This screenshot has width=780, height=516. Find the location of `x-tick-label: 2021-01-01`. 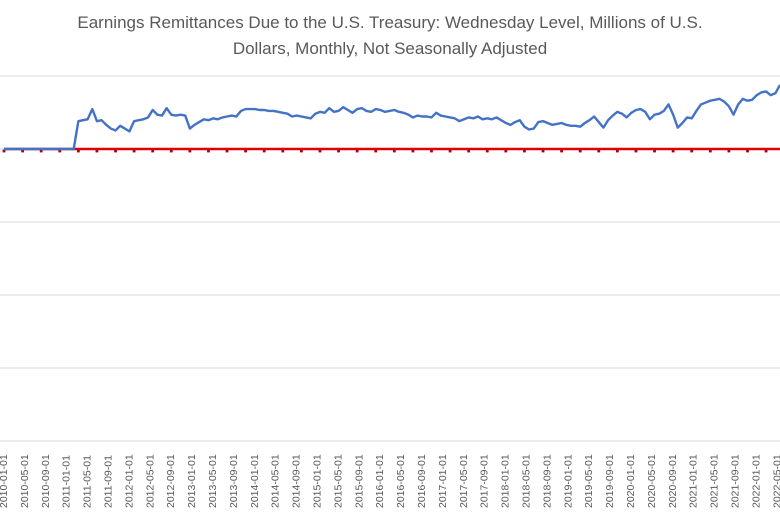

x-tick-label: 2021-01-01 is located at coordinates (694, 481).